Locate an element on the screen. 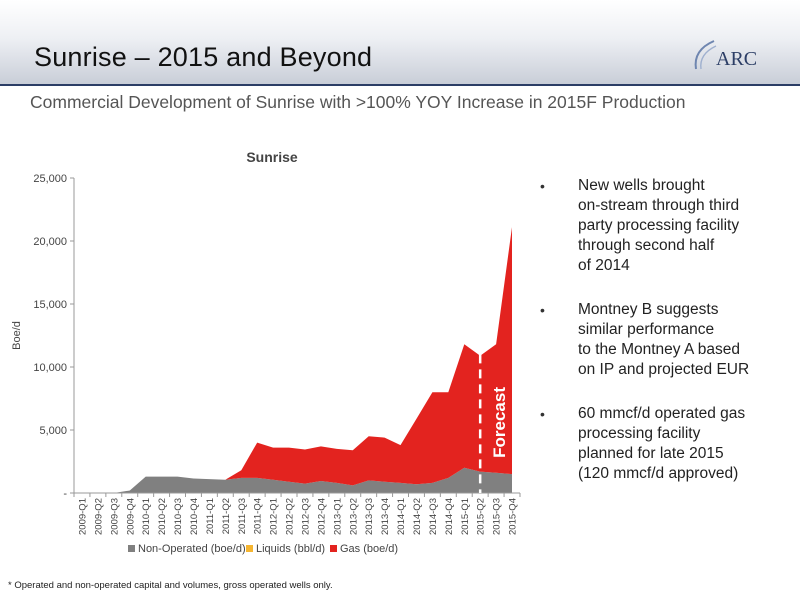  x-tick-label: 2015-Q1 is located at coordinates (465, 516).